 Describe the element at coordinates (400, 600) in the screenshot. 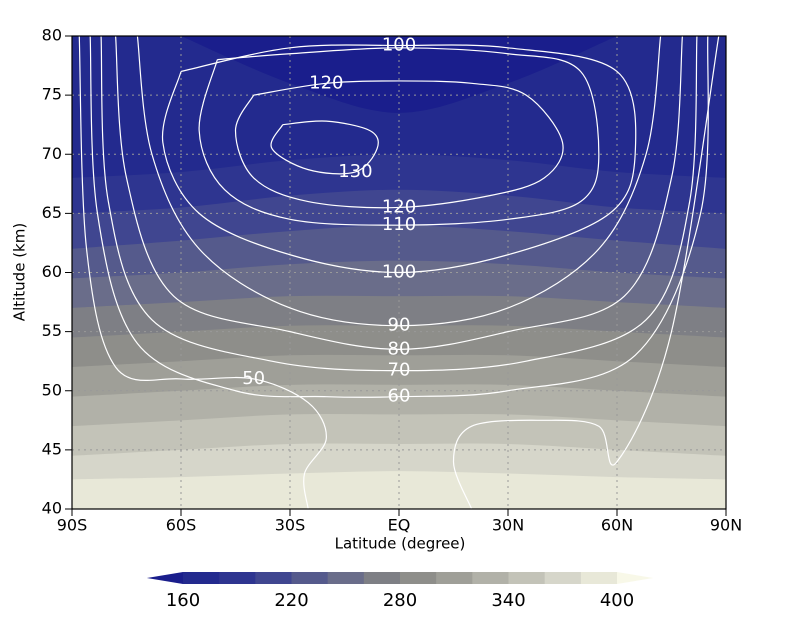

I see `colorbar-tick-label: 280` at that location.